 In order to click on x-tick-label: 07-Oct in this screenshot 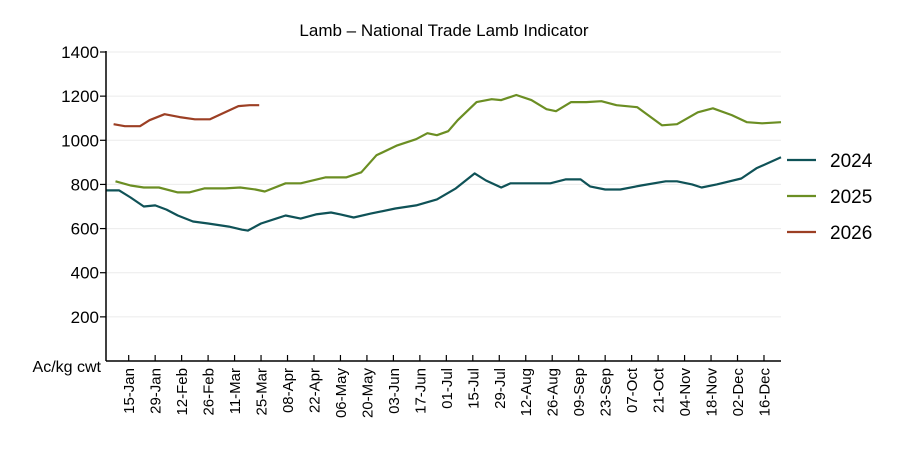, I will do `click(632, 390)`.